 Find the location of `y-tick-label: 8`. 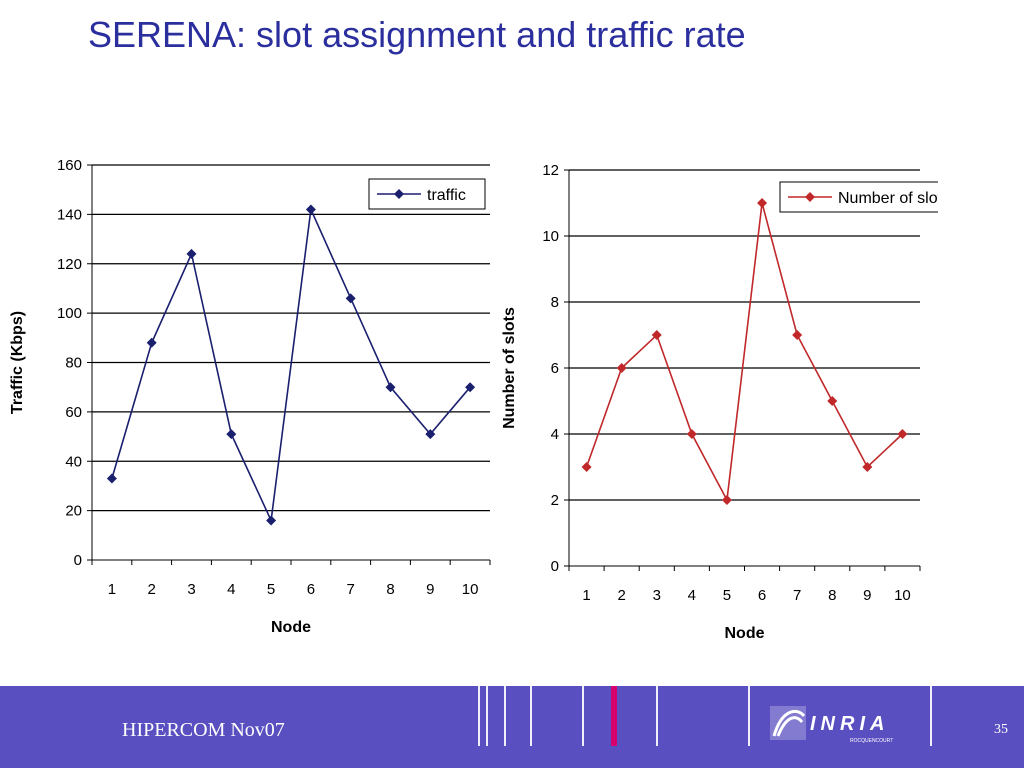

y-tick-label: 8 is located at coordinates (555, 302).